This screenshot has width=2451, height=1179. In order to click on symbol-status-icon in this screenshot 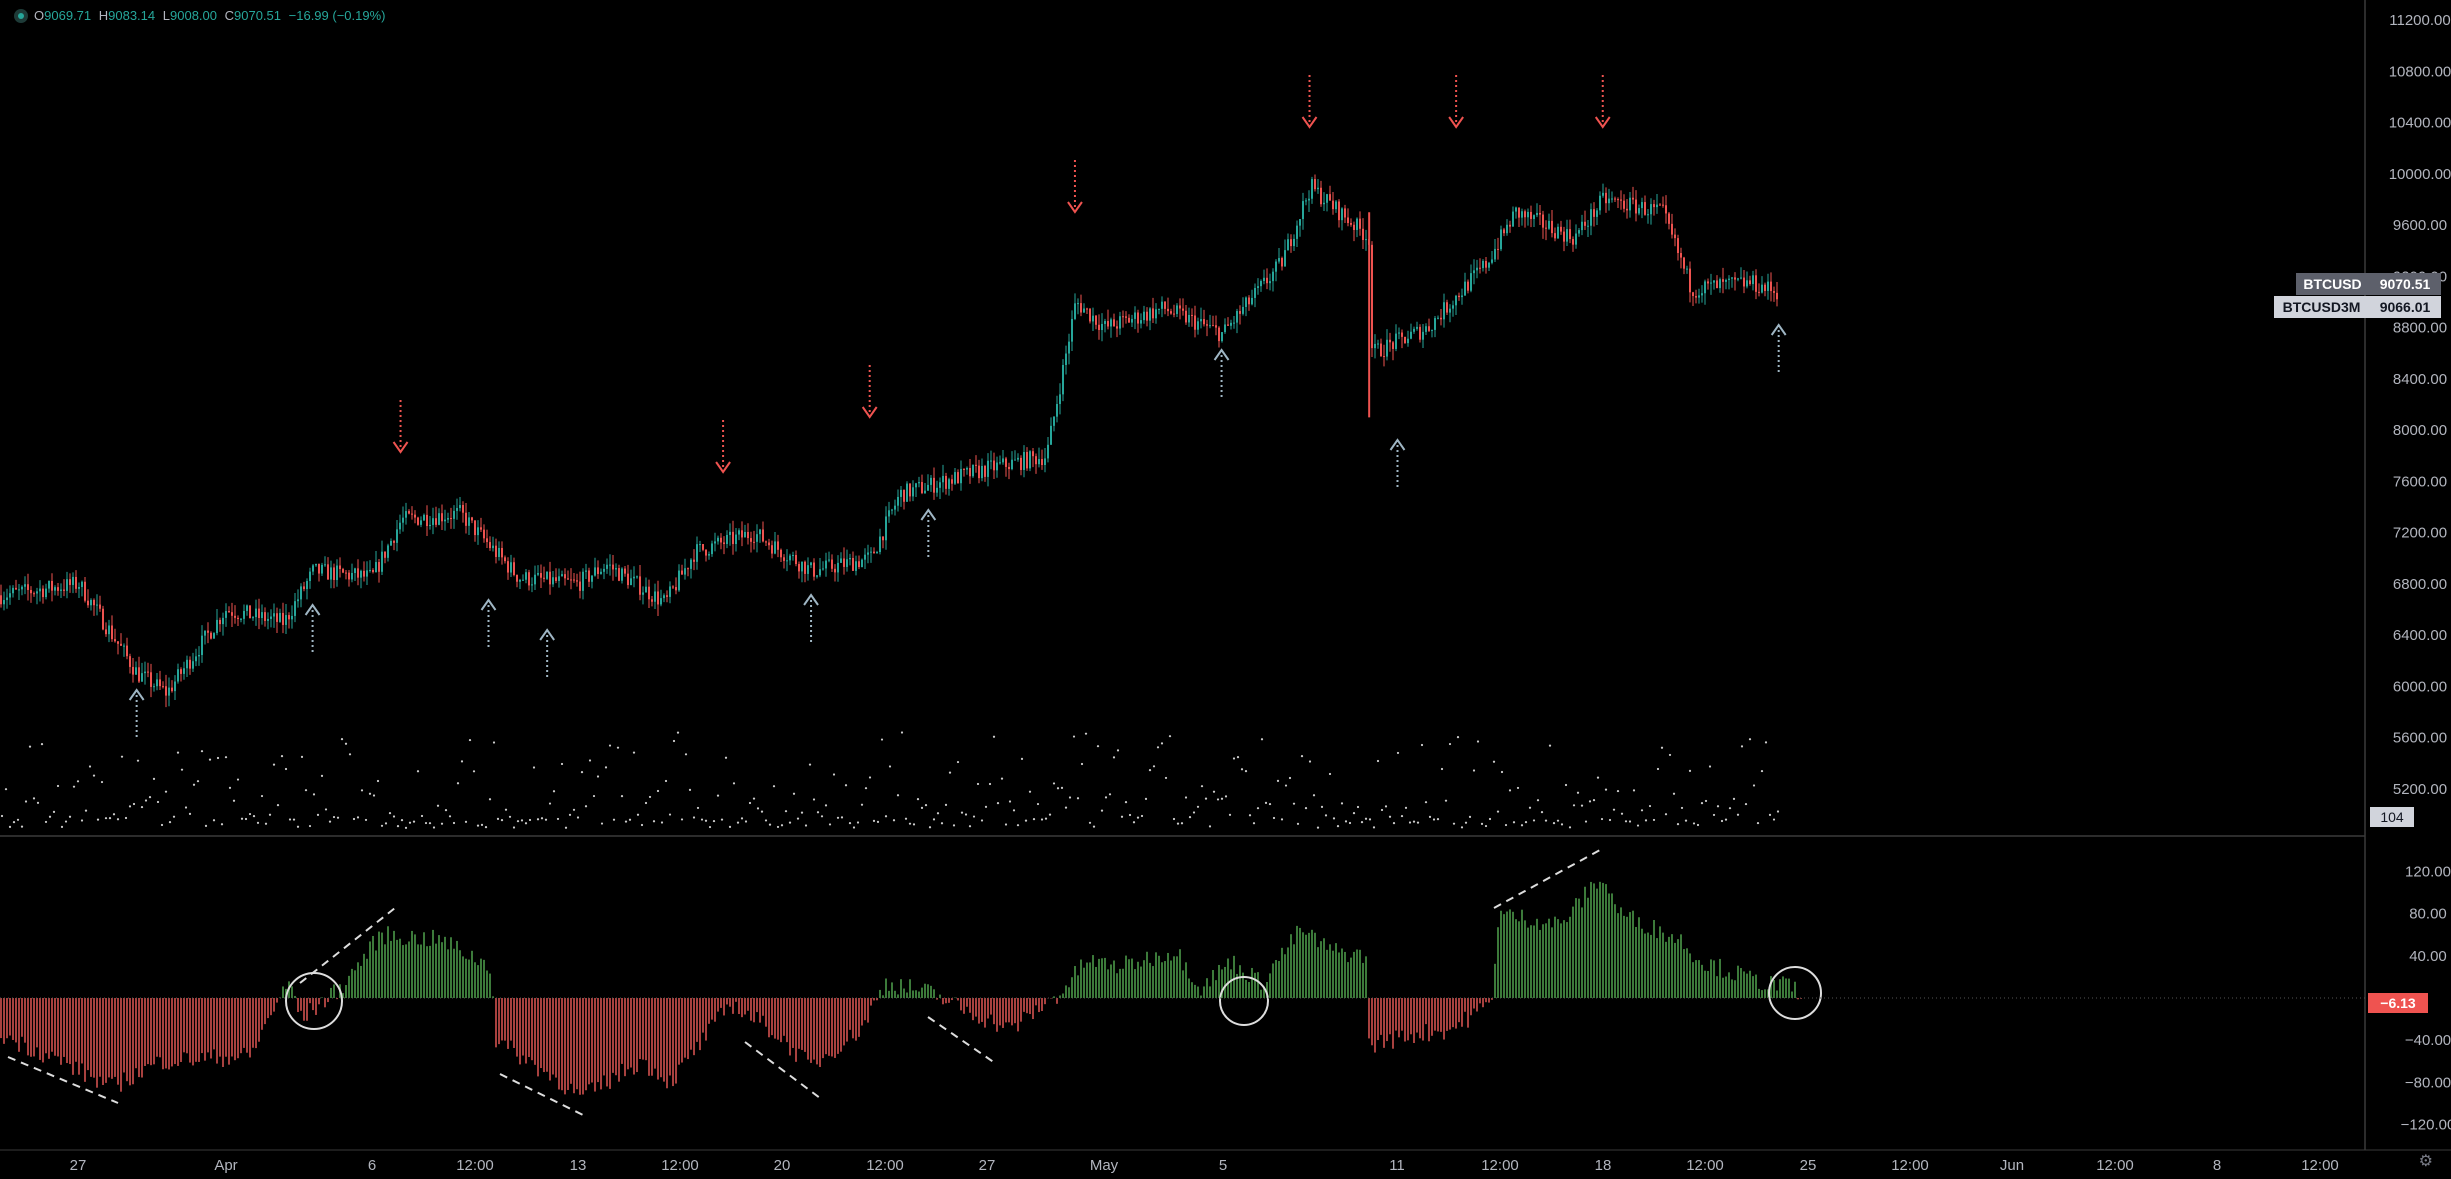, I will do `click(21, 15)`.